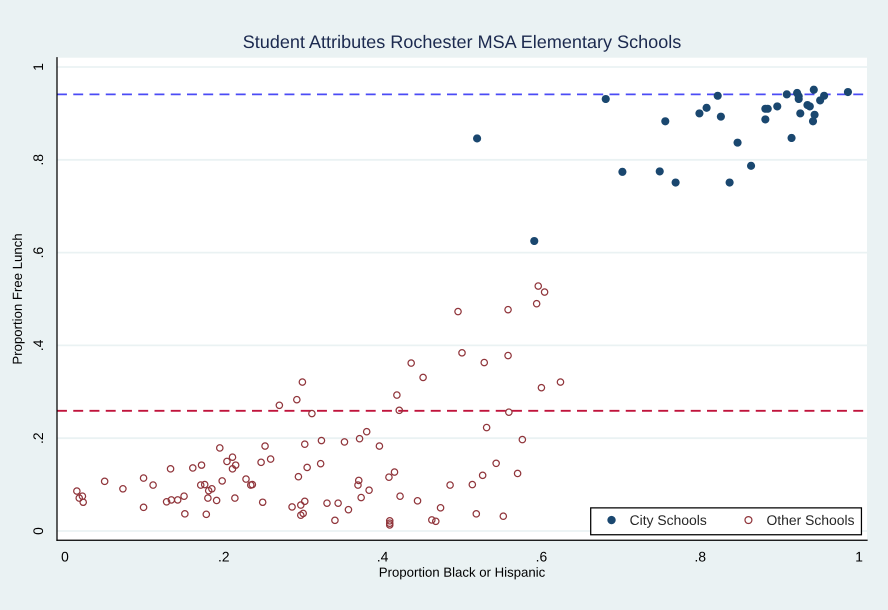 This screenshot has width=888, height=610. What do you see at coordinates (668, 521) in the screenshot?
I see `legend-label: City Schools` at bounding box center [668, 521].